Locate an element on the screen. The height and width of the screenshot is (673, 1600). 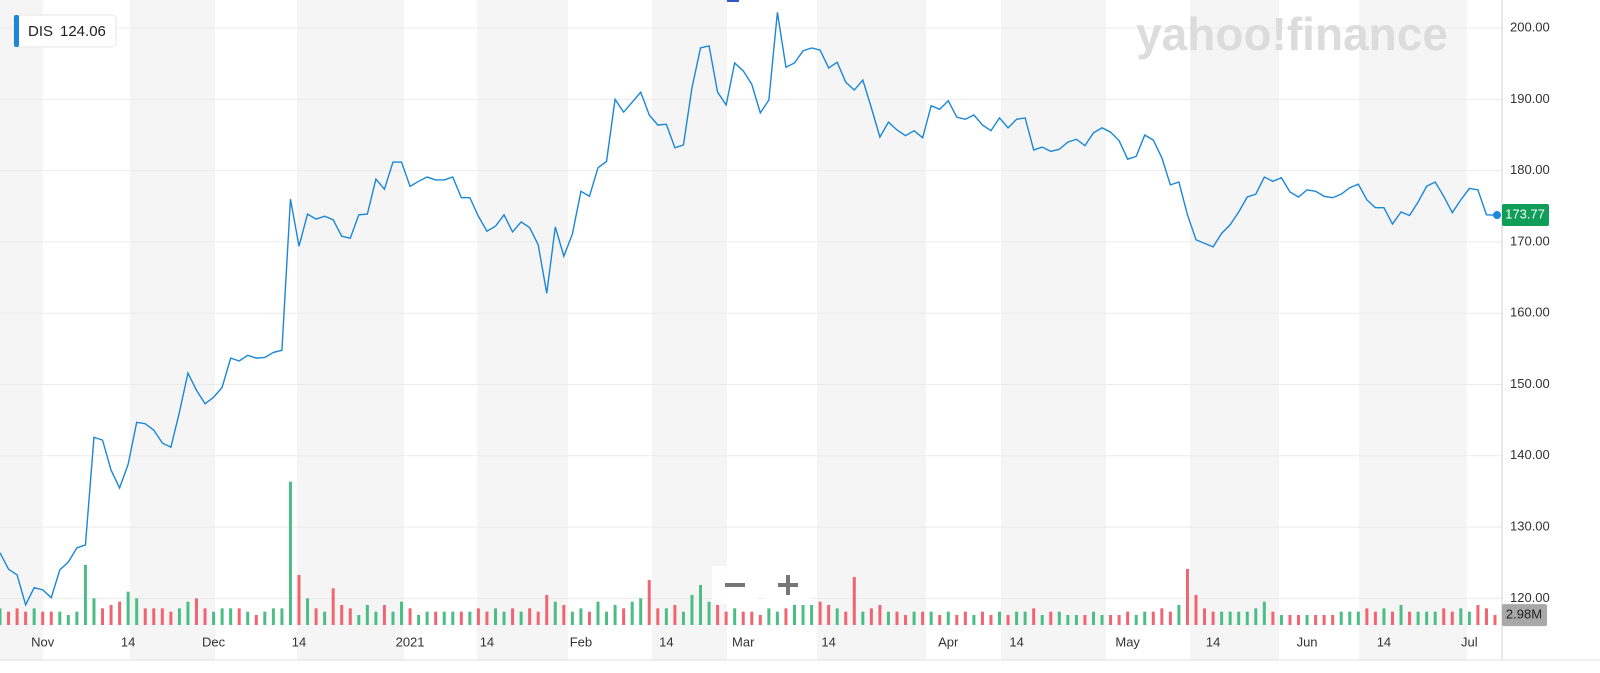
zoom-out-icon is located at coordinates (735, 585).